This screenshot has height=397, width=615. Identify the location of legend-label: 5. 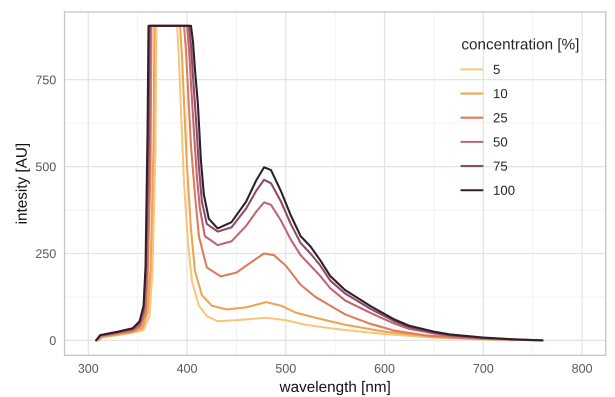
(497, 69).